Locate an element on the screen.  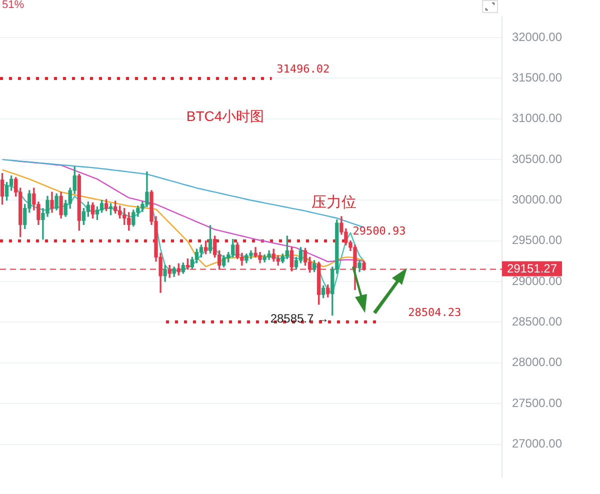
y-tick-label: 31000.00 is located at coordinates (537, 118).